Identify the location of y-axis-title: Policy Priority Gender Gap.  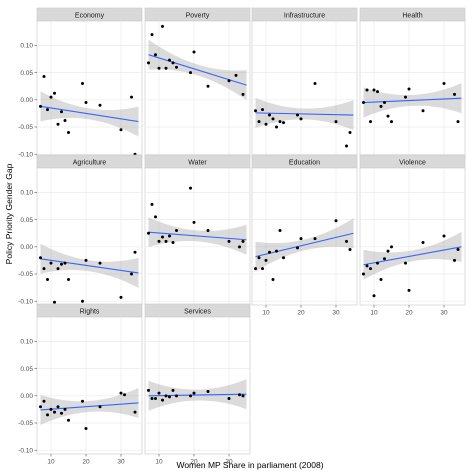
(9, 213).